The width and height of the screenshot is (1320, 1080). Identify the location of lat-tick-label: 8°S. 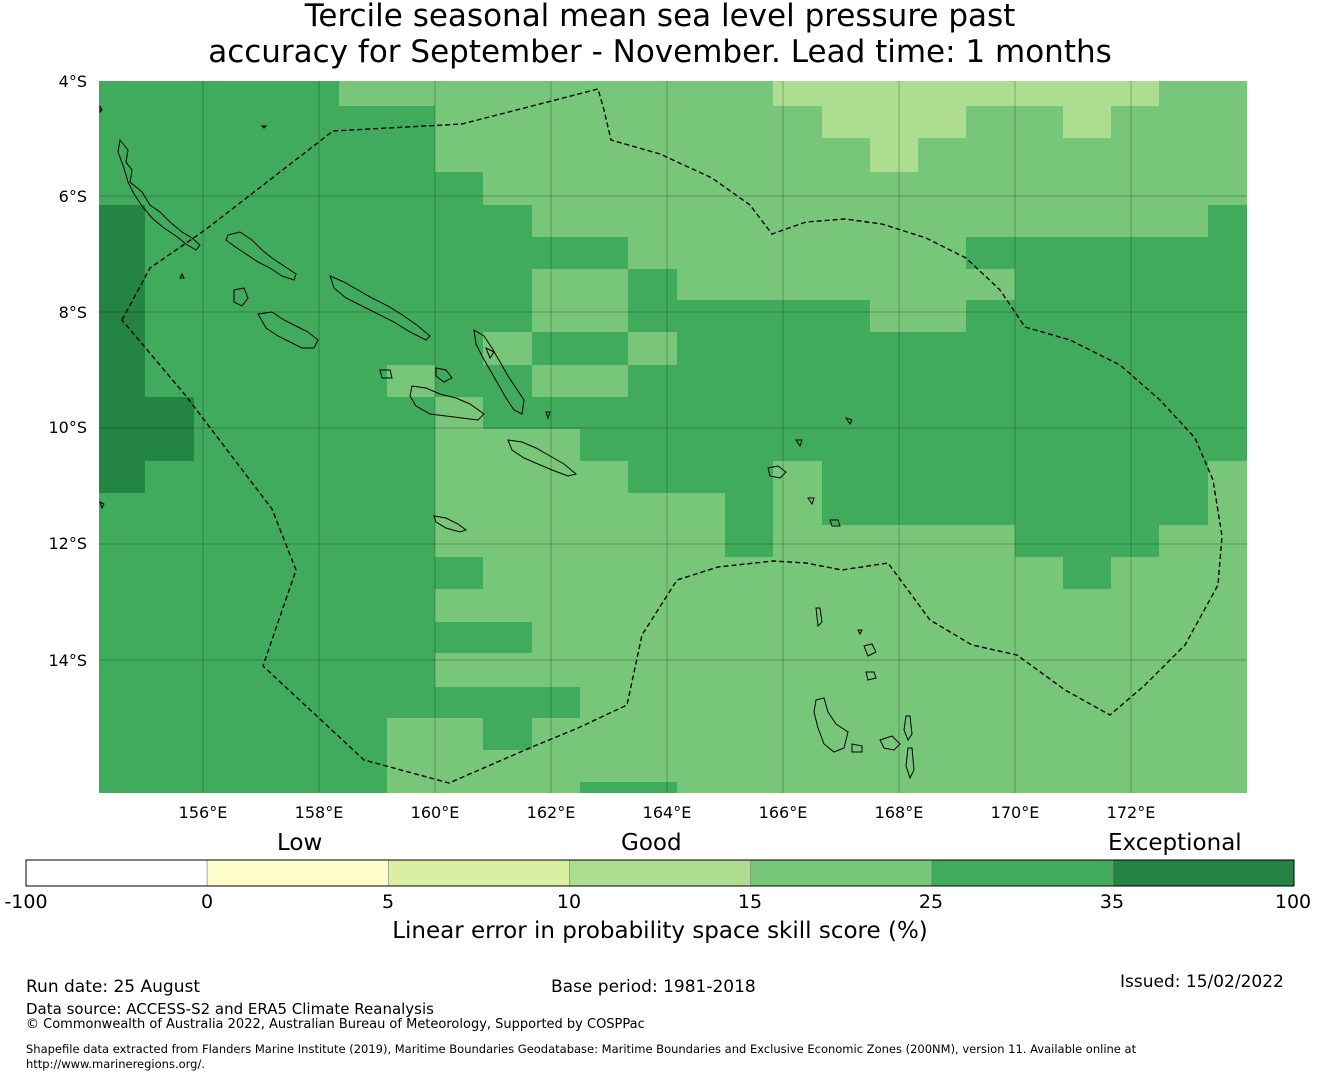
(73, 312).